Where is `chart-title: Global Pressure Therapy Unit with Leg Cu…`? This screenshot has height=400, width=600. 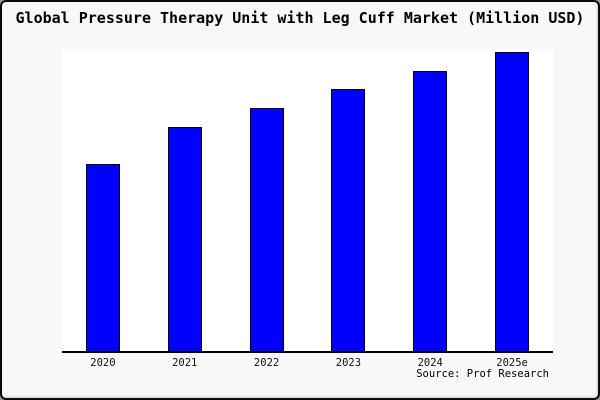
chart-title: Global Pressure Therapy Unit with Leg Cu… is located at coordinates (300, 18).